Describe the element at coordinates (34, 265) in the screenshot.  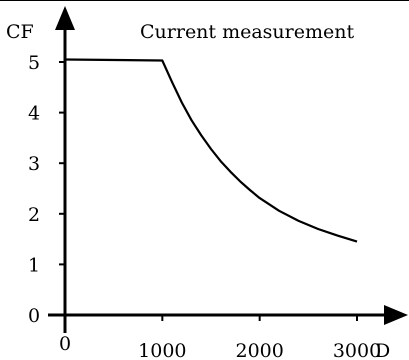
I see `y-tick-label: 1` at that location.